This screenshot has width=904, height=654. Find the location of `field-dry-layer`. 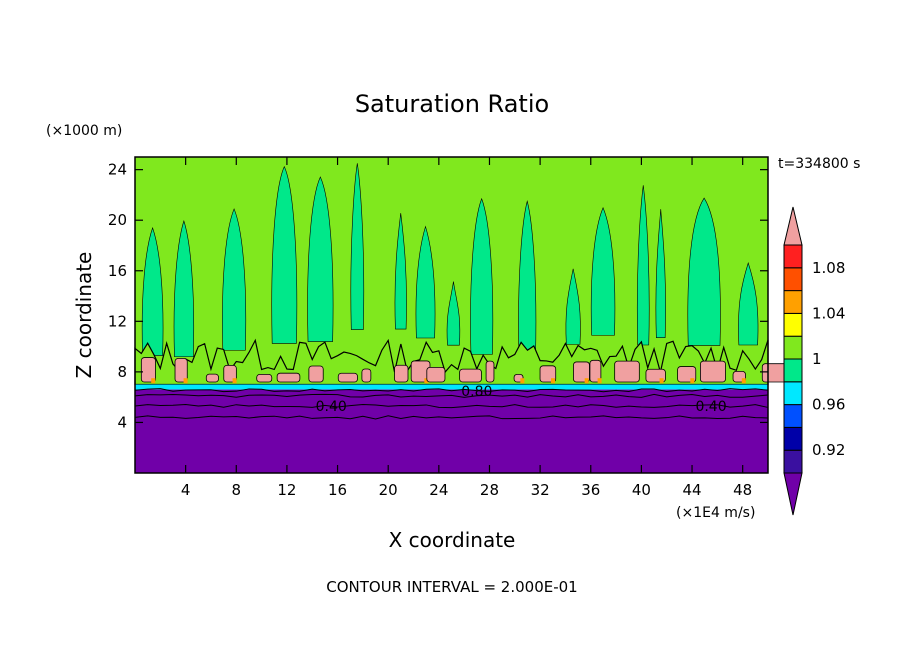

field-dry-layer is located at coordinates (451, 431).